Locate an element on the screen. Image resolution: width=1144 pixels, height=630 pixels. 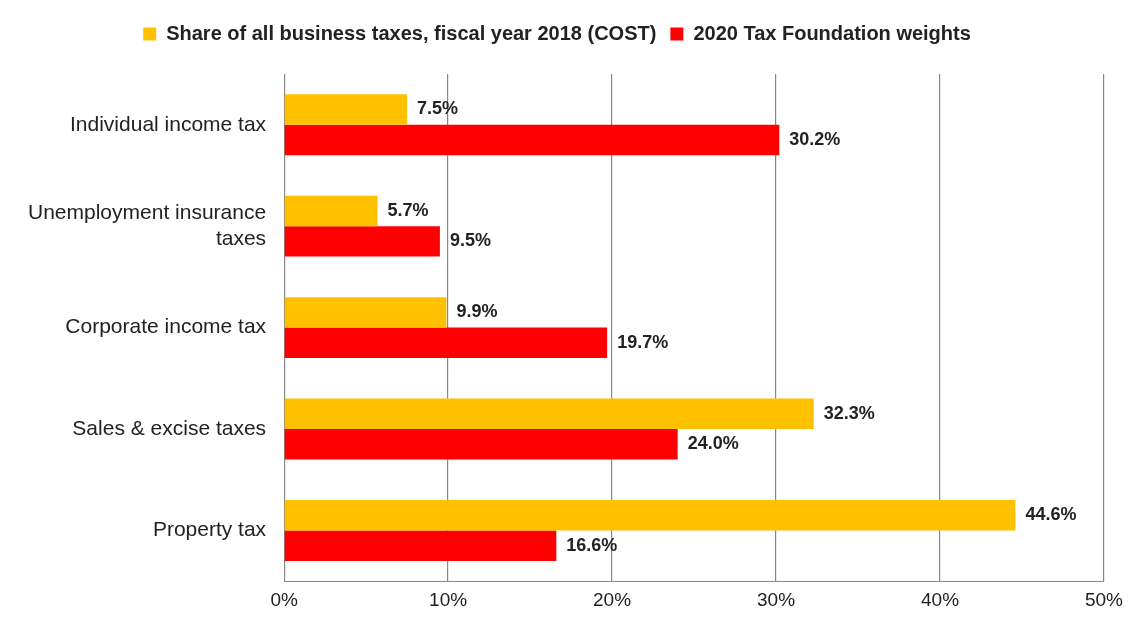
x-tick-label: 50% is located at coordinates (1104, 599).